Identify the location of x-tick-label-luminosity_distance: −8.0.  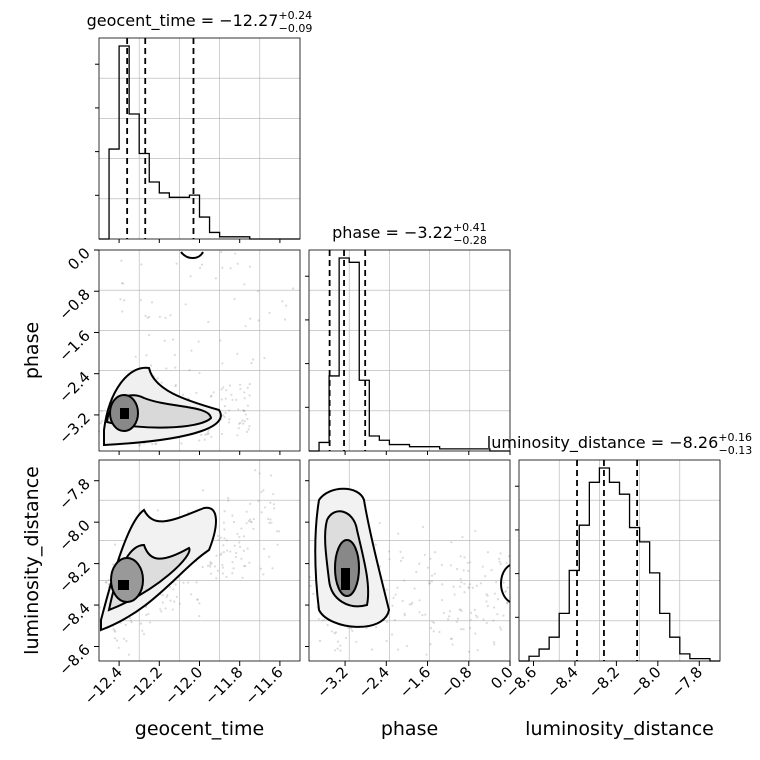
(645, 682).